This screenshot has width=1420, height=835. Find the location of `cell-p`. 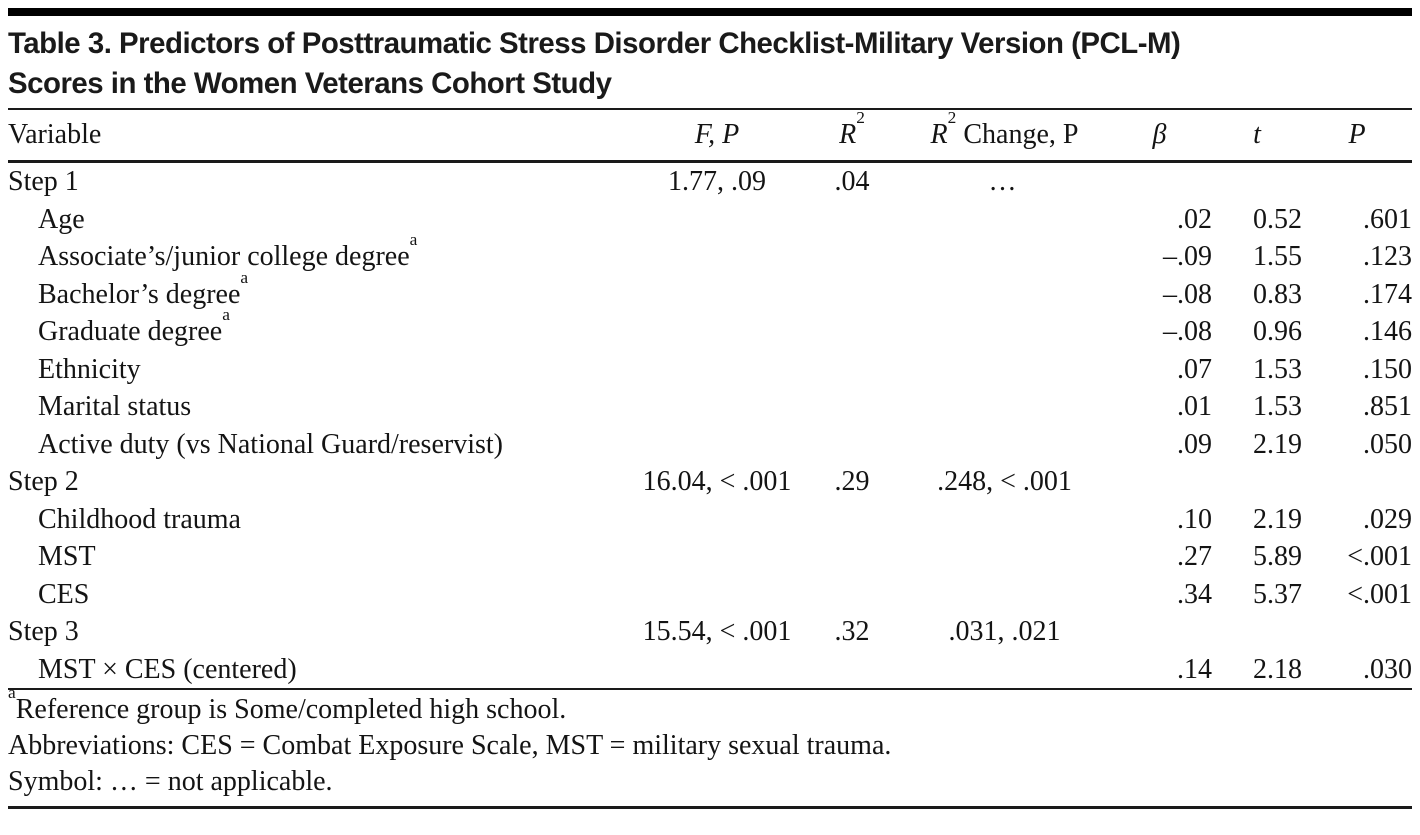

cell-p is located at coordinates (1357, 632).